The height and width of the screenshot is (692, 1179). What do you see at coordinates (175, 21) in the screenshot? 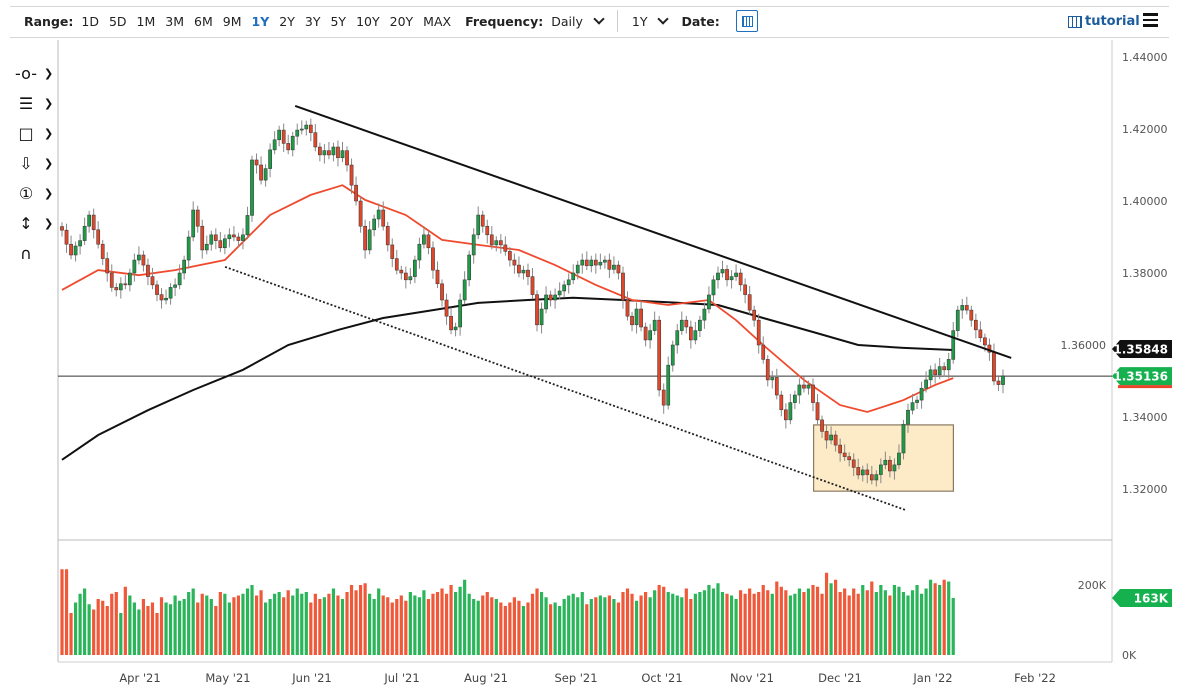
I see `range-3m: 3M` at bounding box center [175, 21].